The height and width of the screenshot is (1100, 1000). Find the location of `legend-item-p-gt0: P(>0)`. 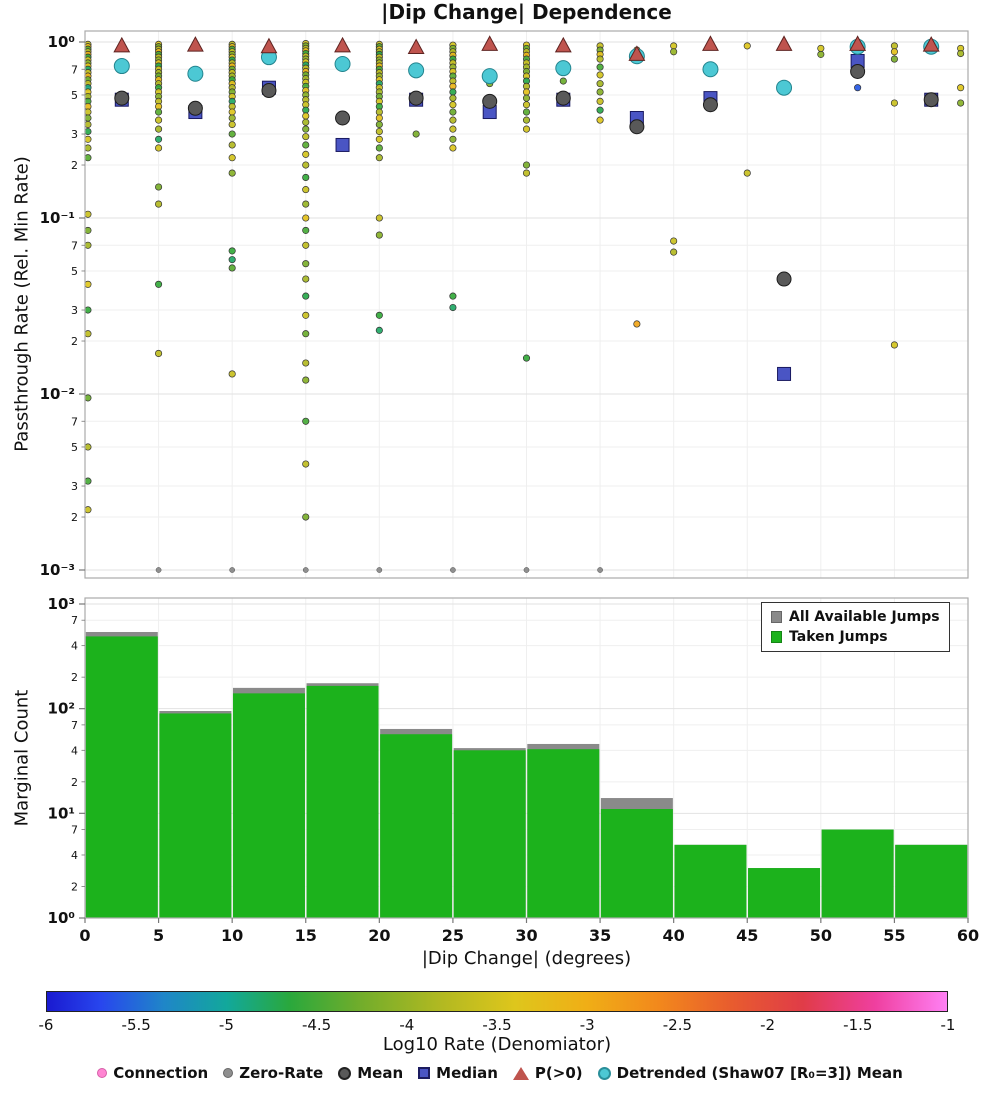

legend-item-p-gt0: P(>0) is located at coordinates (547, 1073).